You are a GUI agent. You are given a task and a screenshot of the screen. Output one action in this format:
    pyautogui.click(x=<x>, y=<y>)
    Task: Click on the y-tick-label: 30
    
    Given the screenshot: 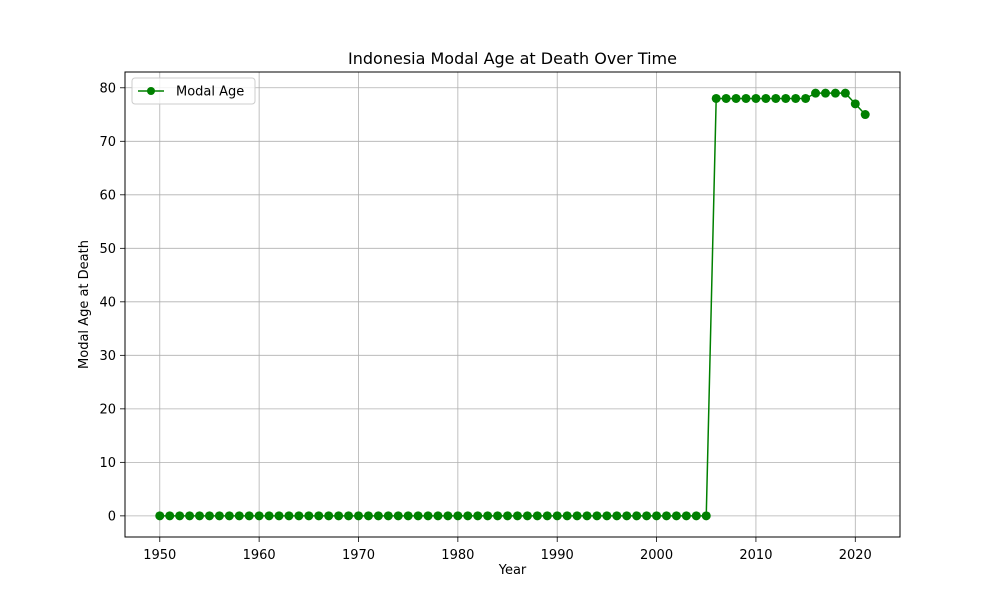 What is the action you would take?
    pyautogui.click(x=107, y=356)
    